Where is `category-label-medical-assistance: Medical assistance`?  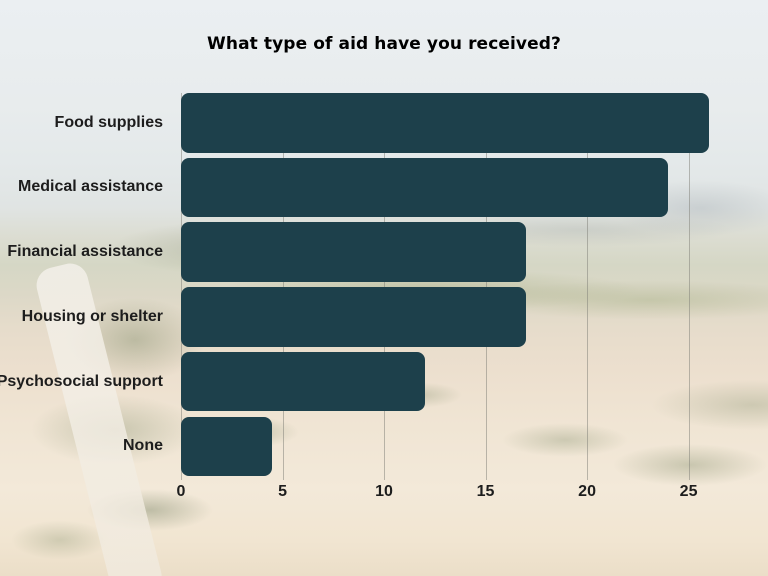 category-label-medical-assistance: Medical assistance is located at coordinates (90, 187).